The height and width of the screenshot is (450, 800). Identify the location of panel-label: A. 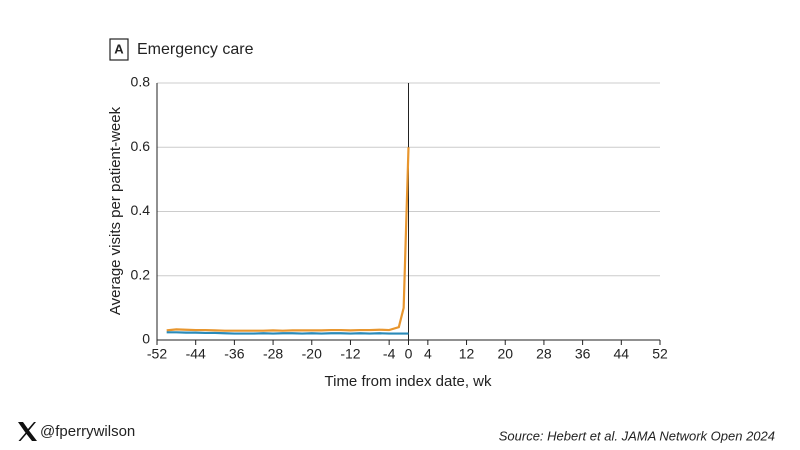
(119, 48).